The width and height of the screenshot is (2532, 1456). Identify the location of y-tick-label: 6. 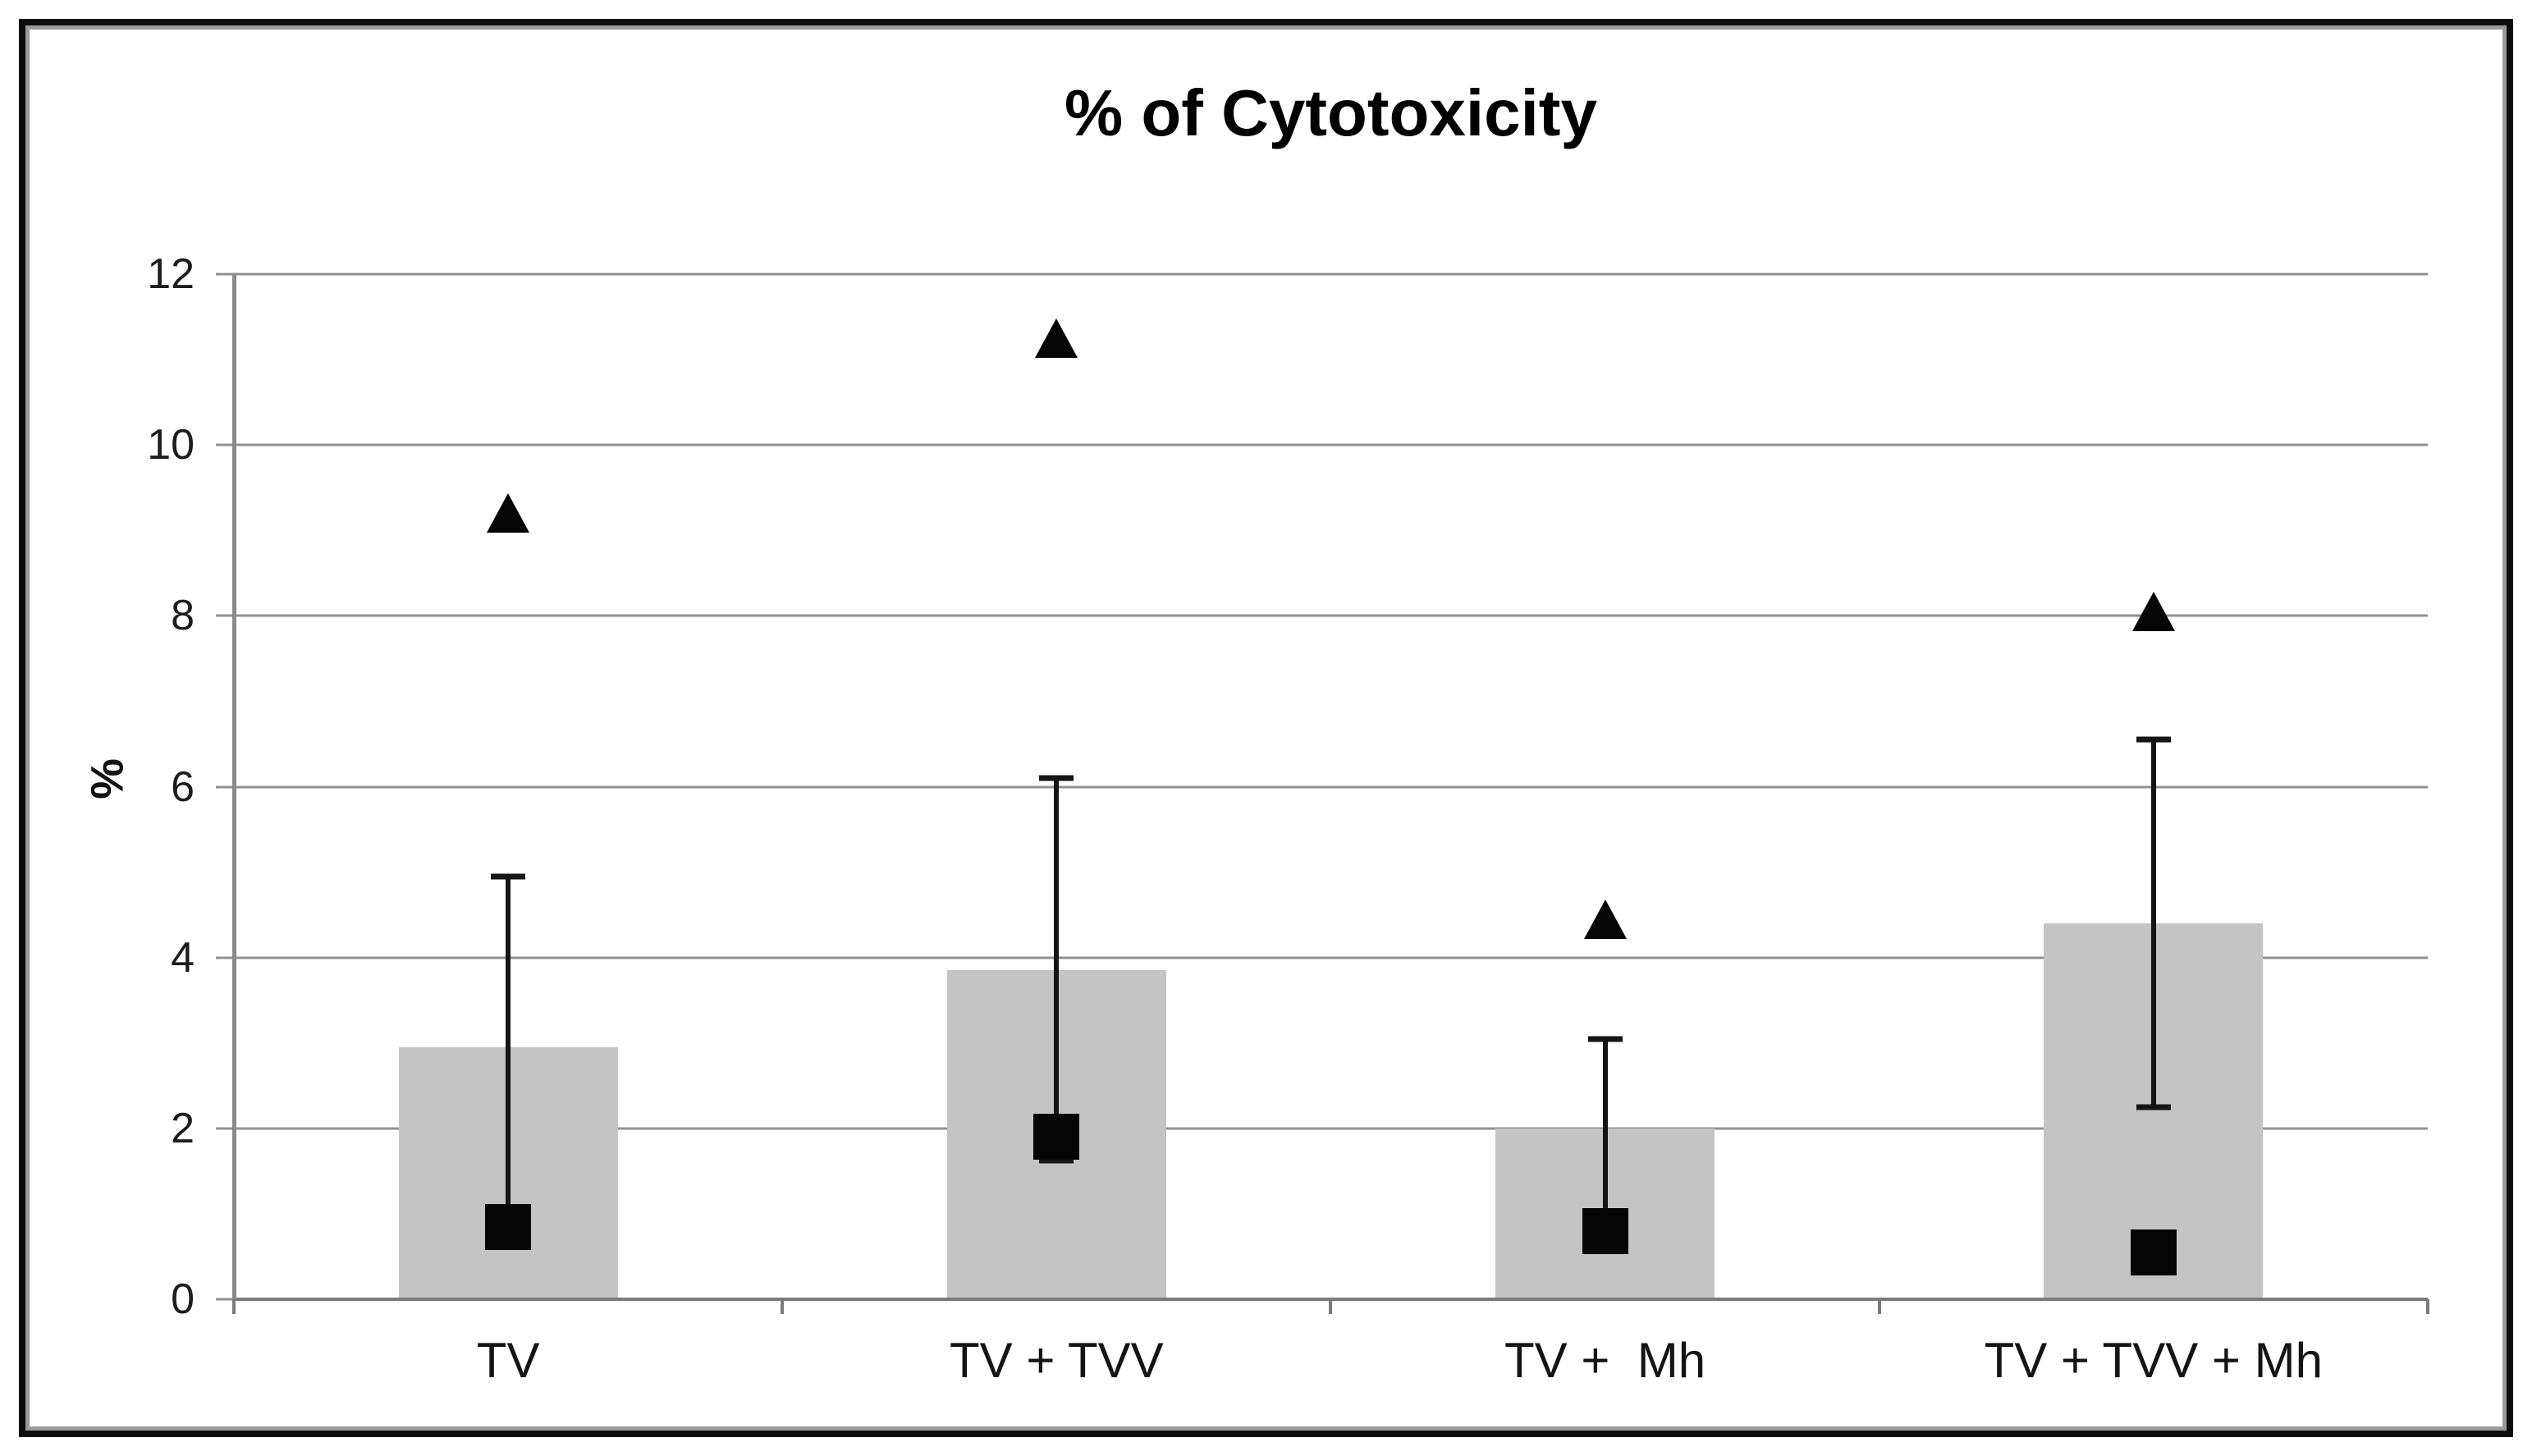
(183, 786).